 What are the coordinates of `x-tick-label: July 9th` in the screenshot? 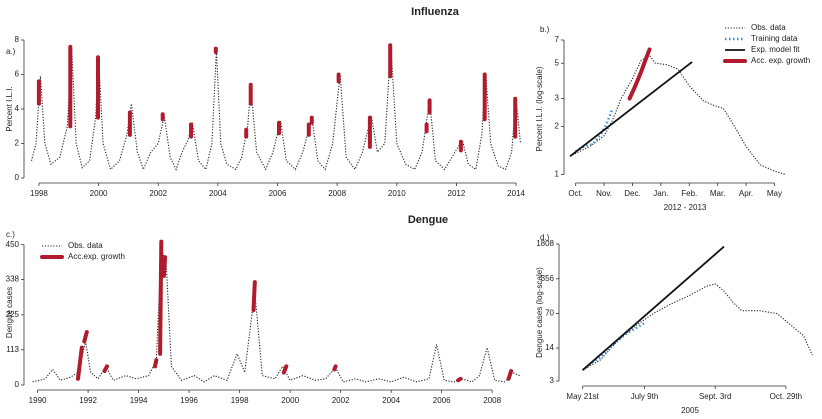 It's located at (645, 396).